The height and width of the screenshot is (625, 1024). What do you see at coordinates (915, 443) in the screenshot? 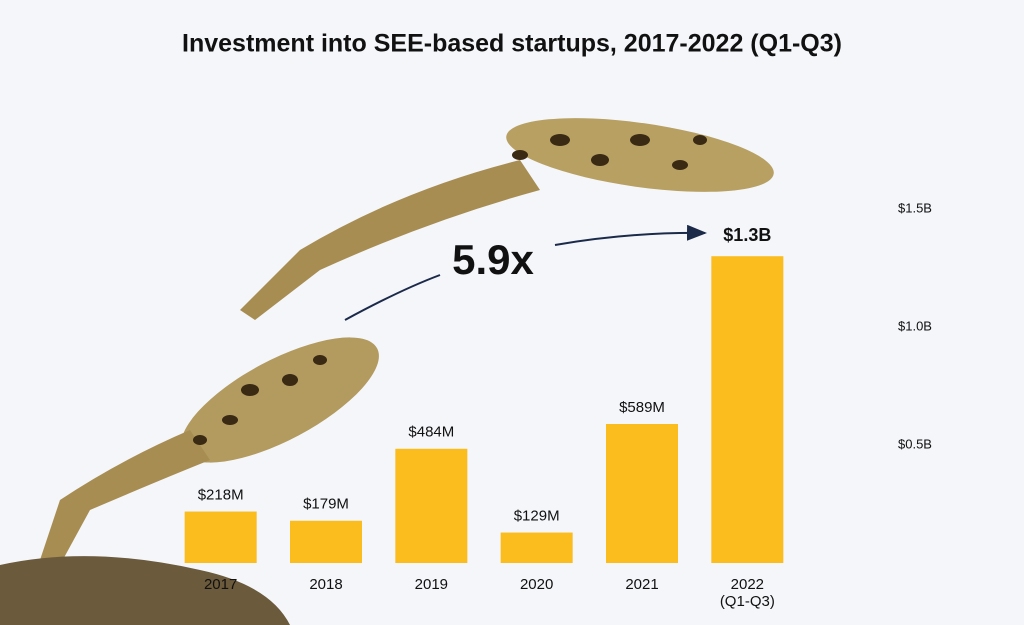
I see `y-tick-label: $0.5B` at bounding box center [915, 443].